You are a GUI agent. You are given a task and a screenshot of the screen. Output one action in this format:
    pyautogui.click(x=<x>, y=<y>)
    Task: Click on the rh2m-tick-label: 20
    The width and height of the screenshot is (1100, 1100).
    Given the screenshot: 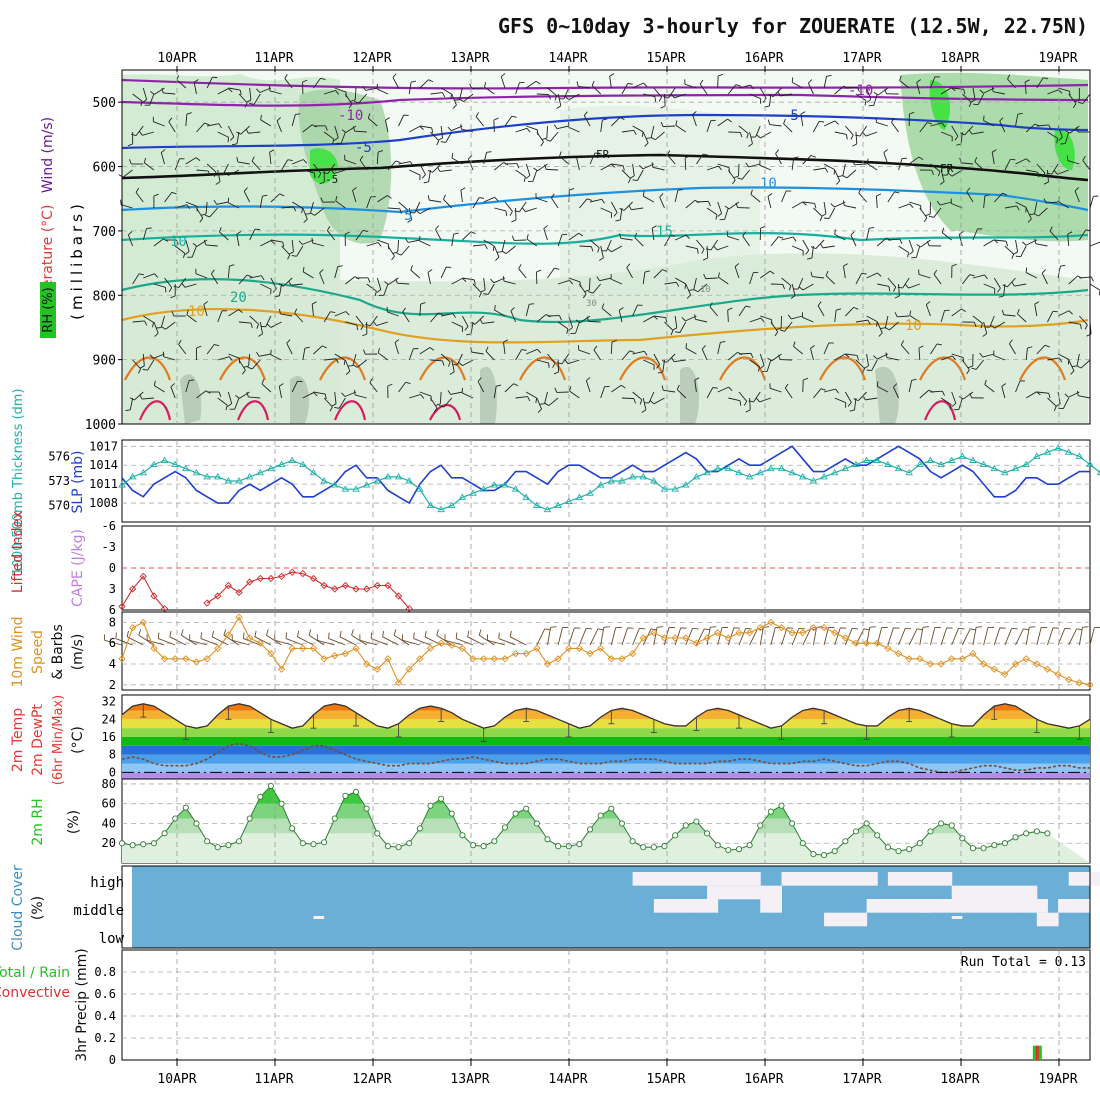 What is the action you would take?
    pyautogui.click(x=109, y=843)
    